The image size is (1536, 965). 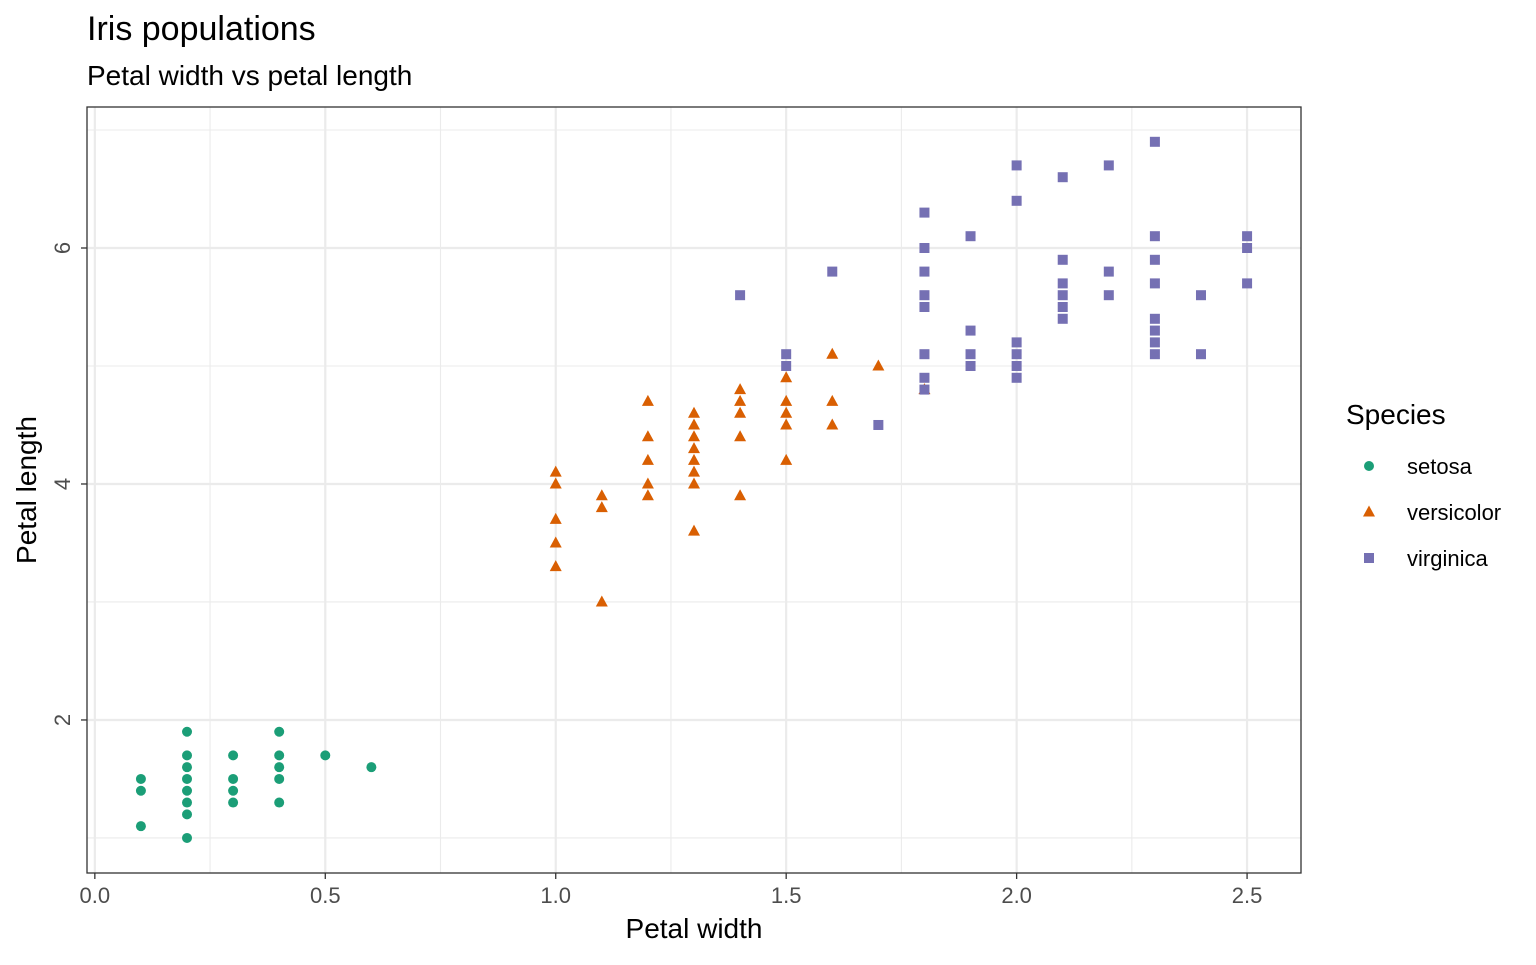 What do you see at coordinates (1247, 895) in the screenshot?
I see `x-tick-label: 2.5` at bounding box center [1247, 895].